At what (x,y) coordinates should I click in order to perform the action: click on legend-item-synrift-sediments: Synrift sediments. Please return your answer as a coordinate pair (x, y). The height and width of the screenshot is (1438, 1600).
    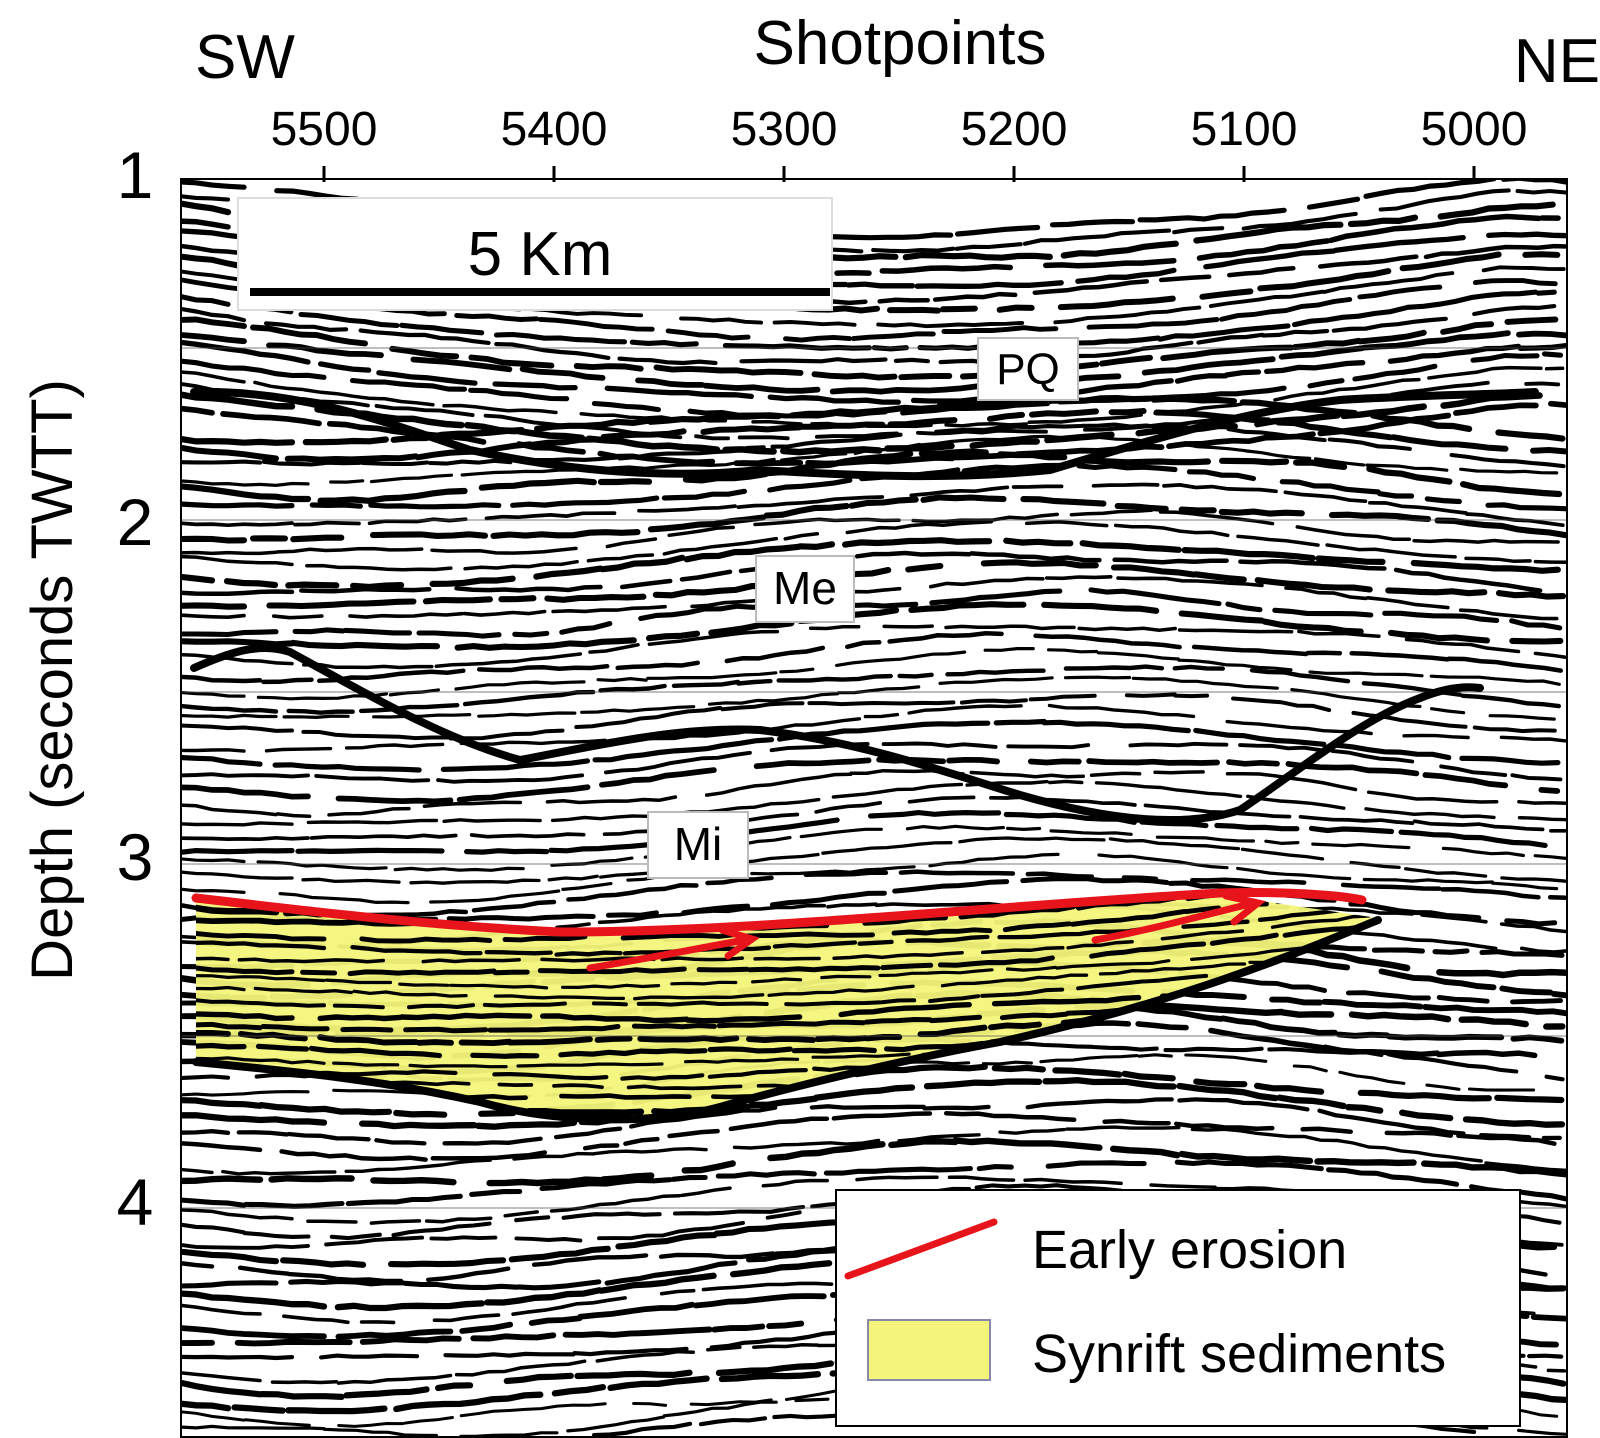
    Looking at the image, I should click on (1156, 1351).